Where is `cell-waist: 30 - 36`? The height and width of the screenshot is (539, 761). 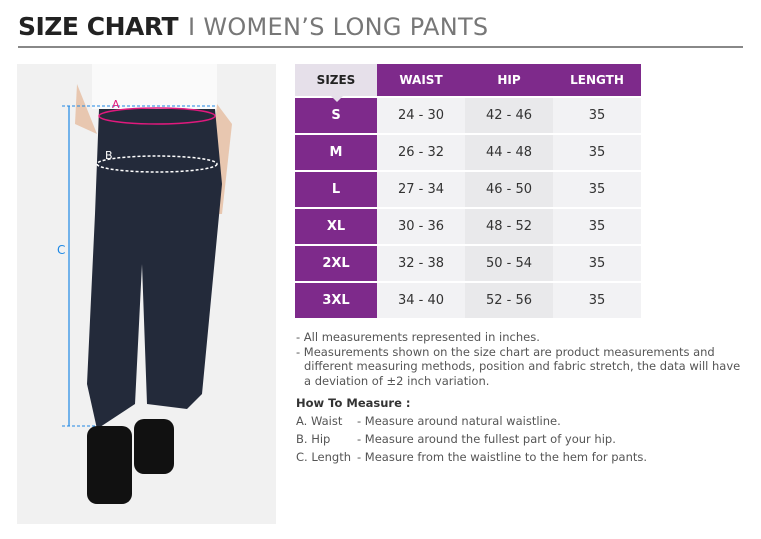 cell-waist: 30 - 36 is located at coordinates (421, 227).